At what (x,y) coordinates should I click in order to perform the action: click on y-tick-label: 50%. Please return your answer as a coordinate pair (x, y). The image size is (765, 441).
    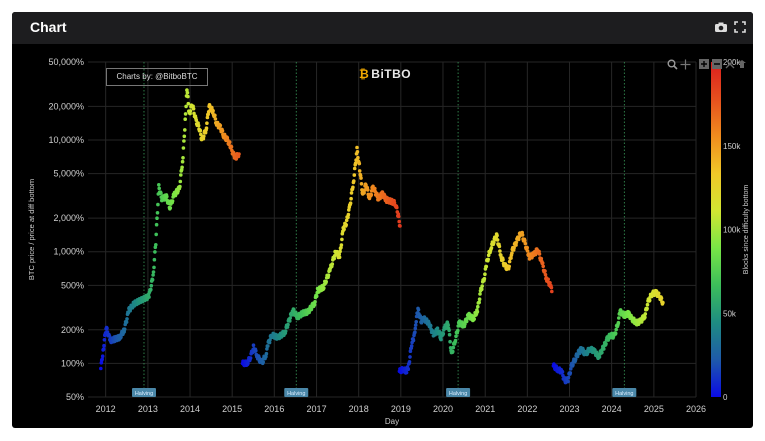
    Looking at the image, I should click on (75, 397).